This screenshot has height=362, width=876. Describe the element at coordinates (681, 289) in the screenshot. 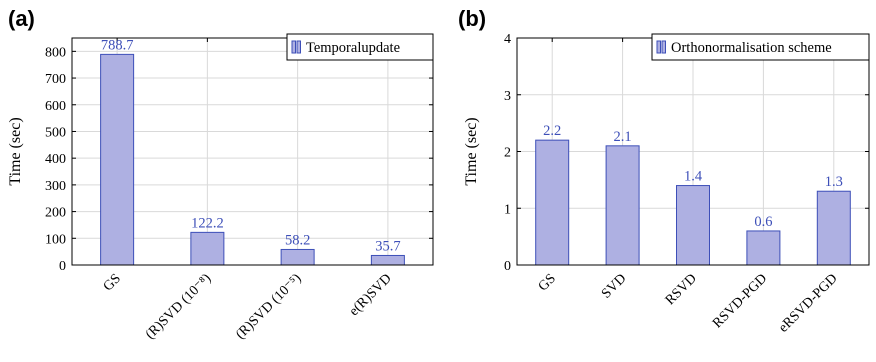

I see `x-tick-label: RSVD` at that location.